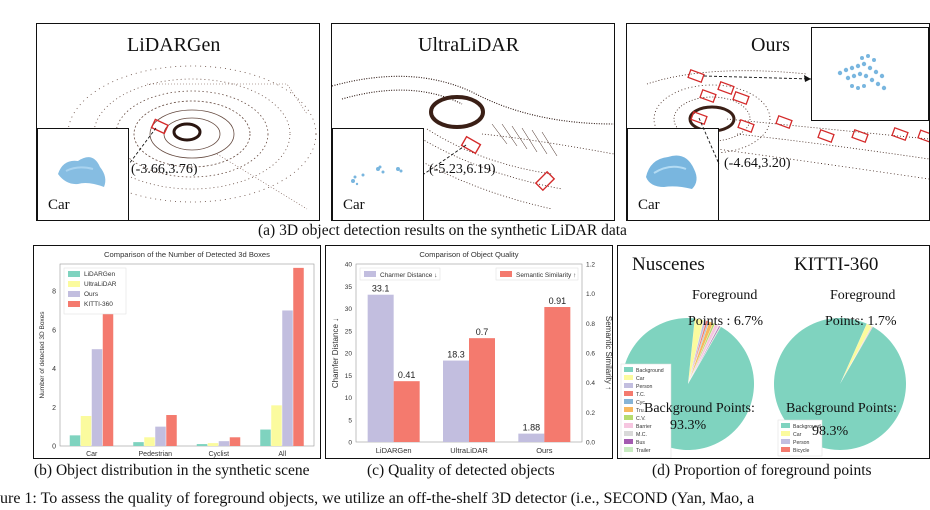 The height and width of the screenshot is (510, 930). What do you see at coordinates (841, 408) in the screenshot?
I see `background-label-2: Background Points:` at bounding box center [841, 408].